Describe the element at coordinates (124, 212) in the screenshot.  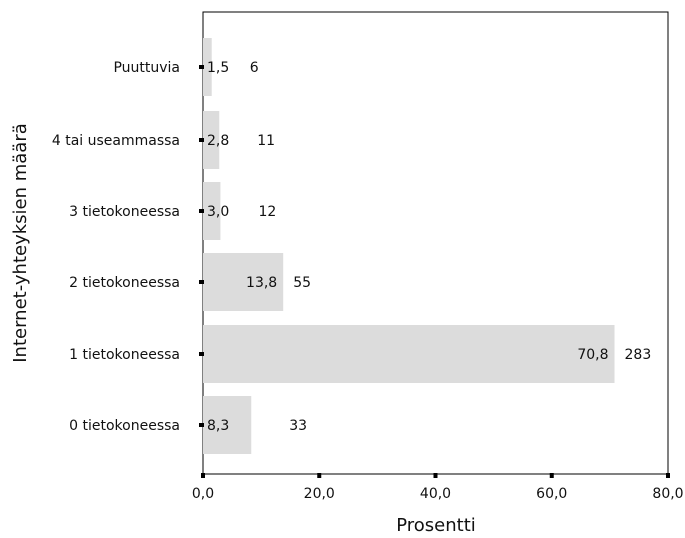
I see `category-label-2: 3 tietokoneessa` at that location.